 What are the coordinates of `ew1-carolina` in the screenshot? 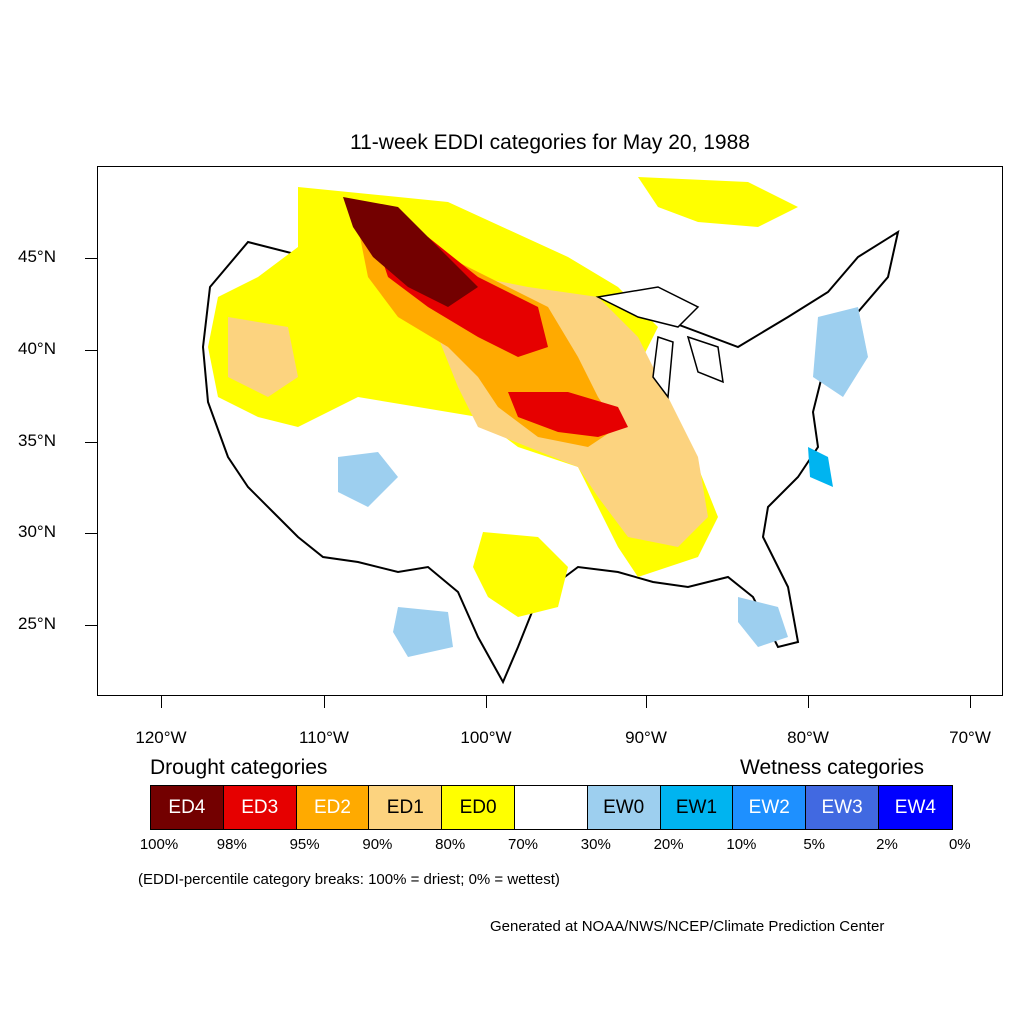 It's located at (820, 467).